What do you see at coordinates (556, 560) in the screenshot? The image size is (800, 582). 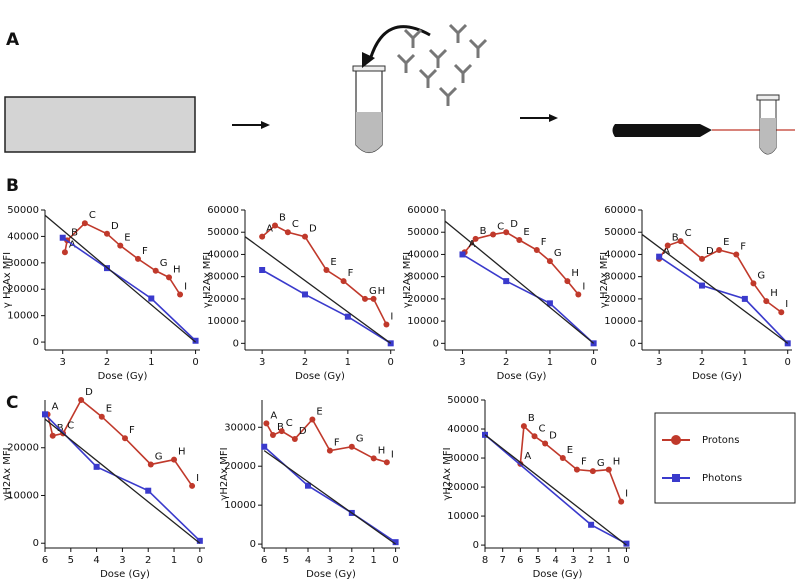 I see `x-tick-label: 4` at bounding box center [556, 560].